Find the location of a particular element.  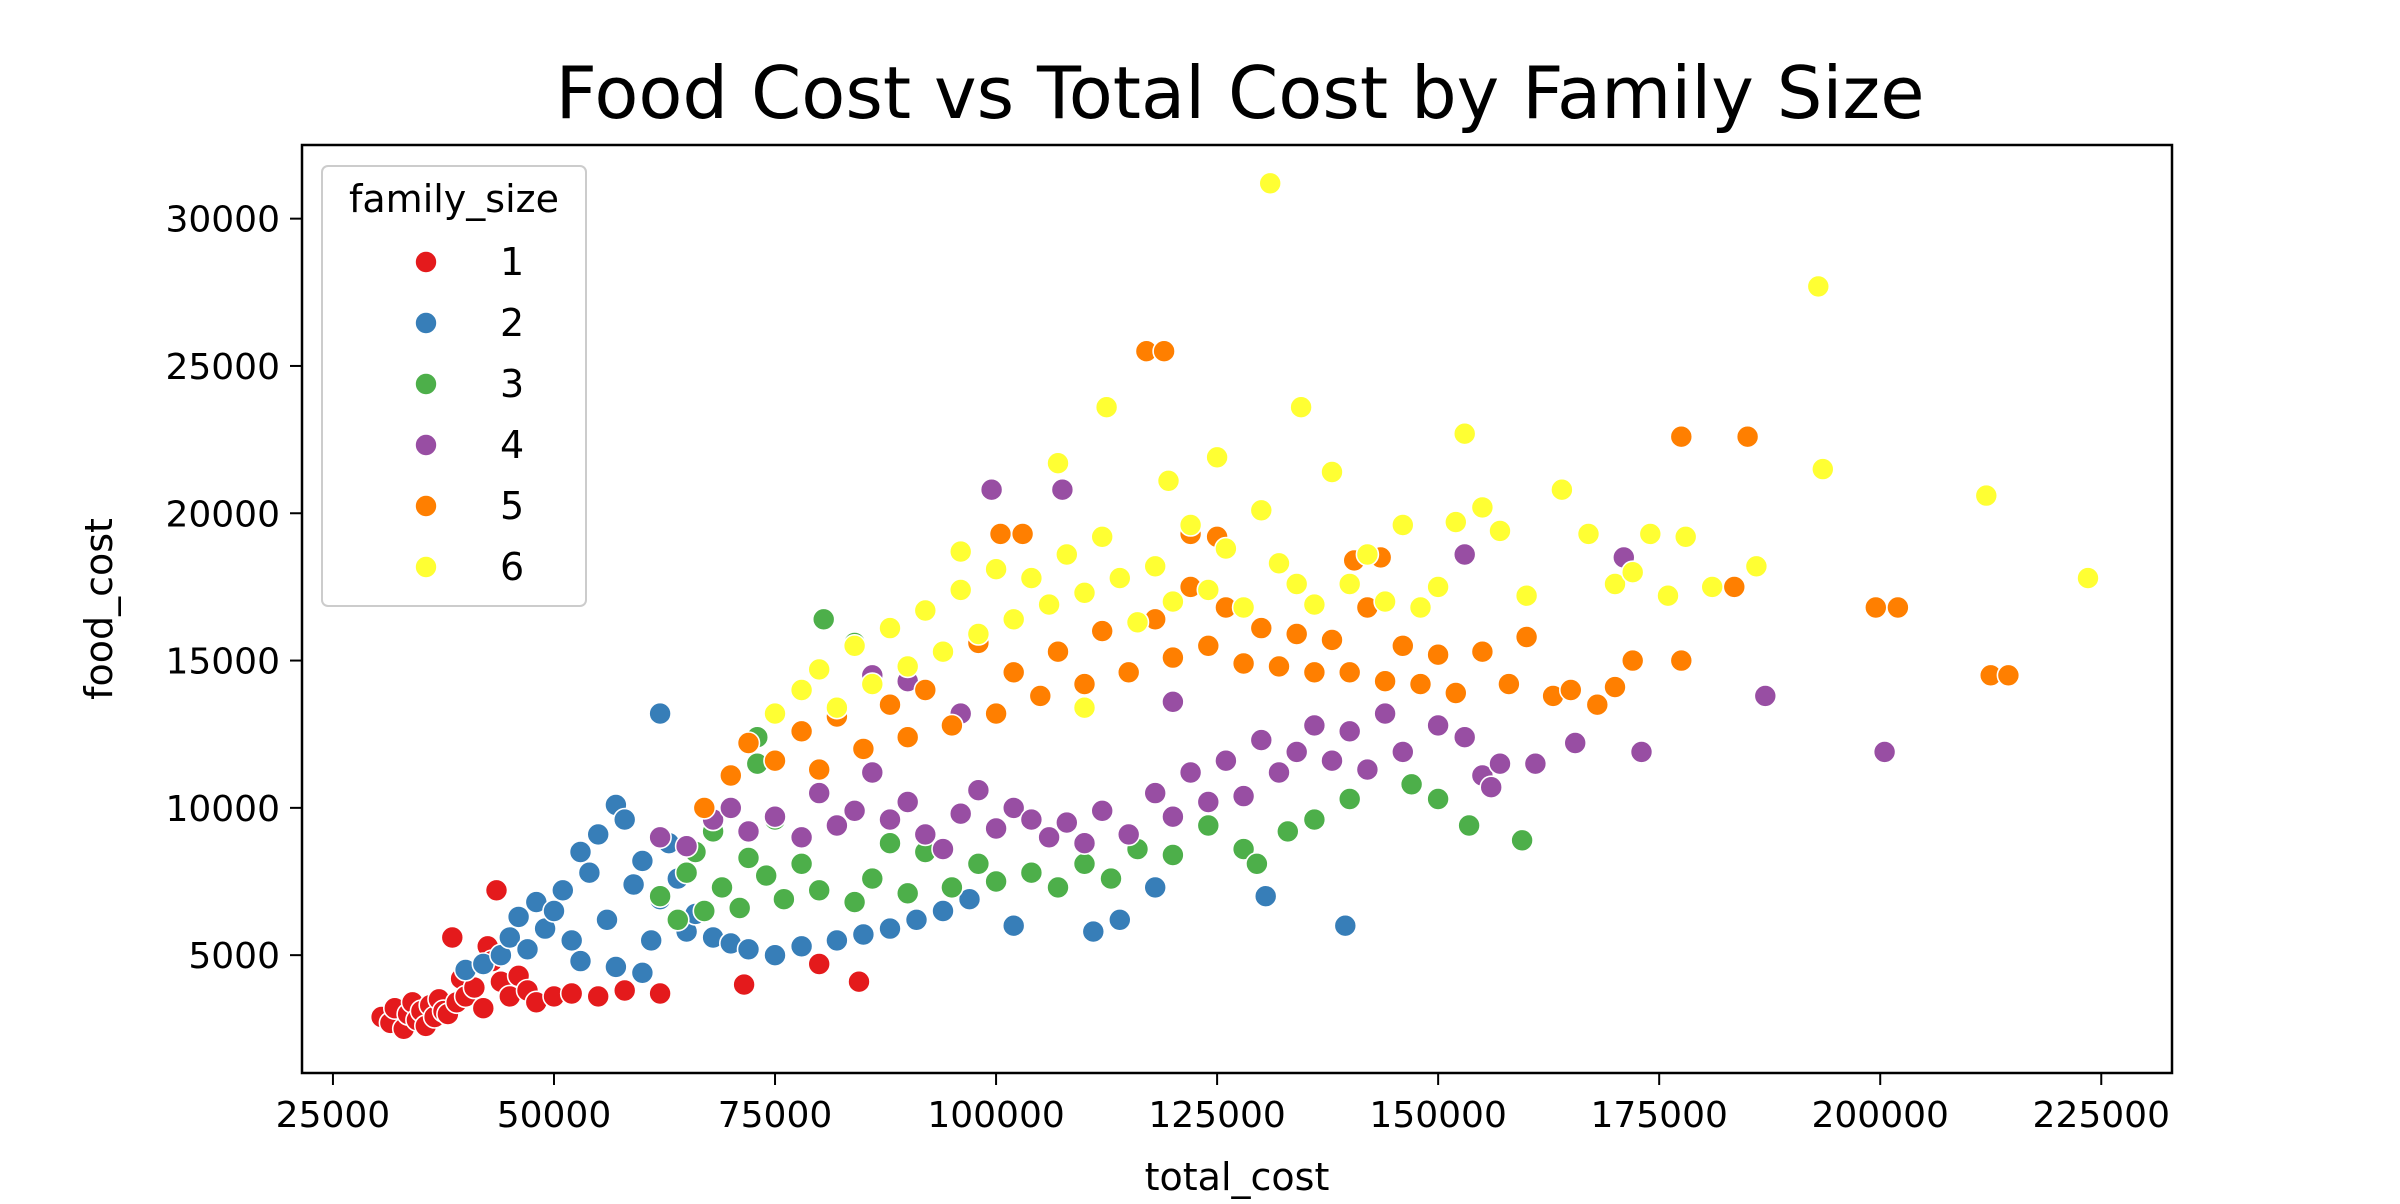

legend-title: family_size is located at coordinates (454, 199).